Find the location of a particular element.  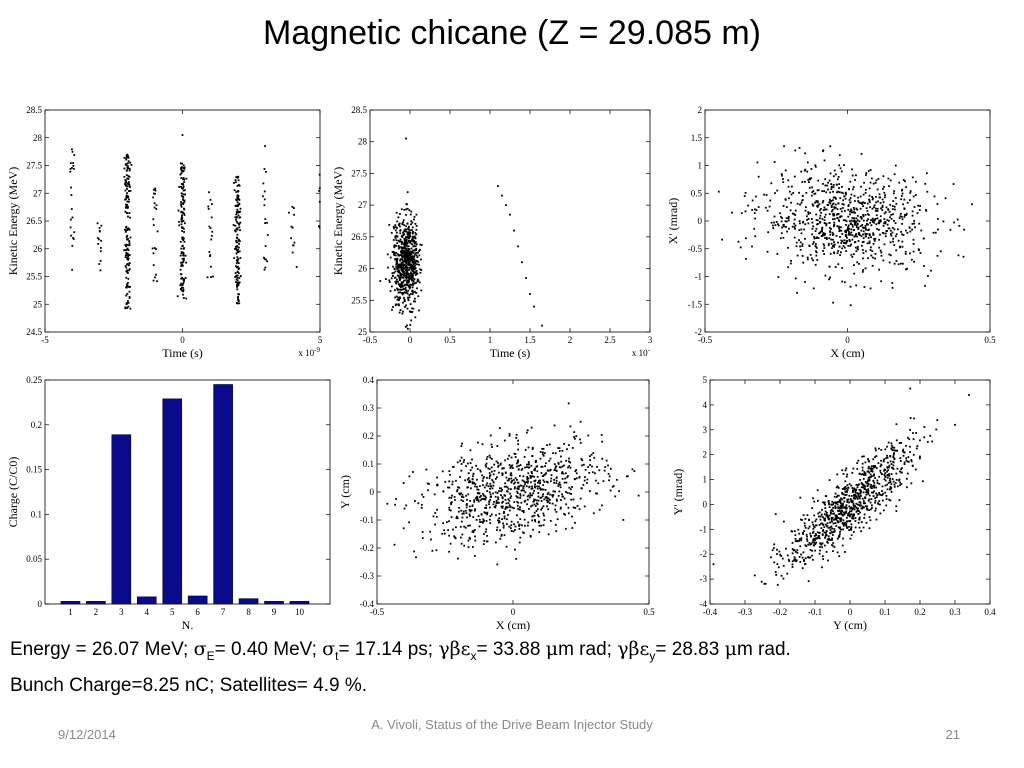

y-tick-label: 0.5 is located at coordinates (697, 193).